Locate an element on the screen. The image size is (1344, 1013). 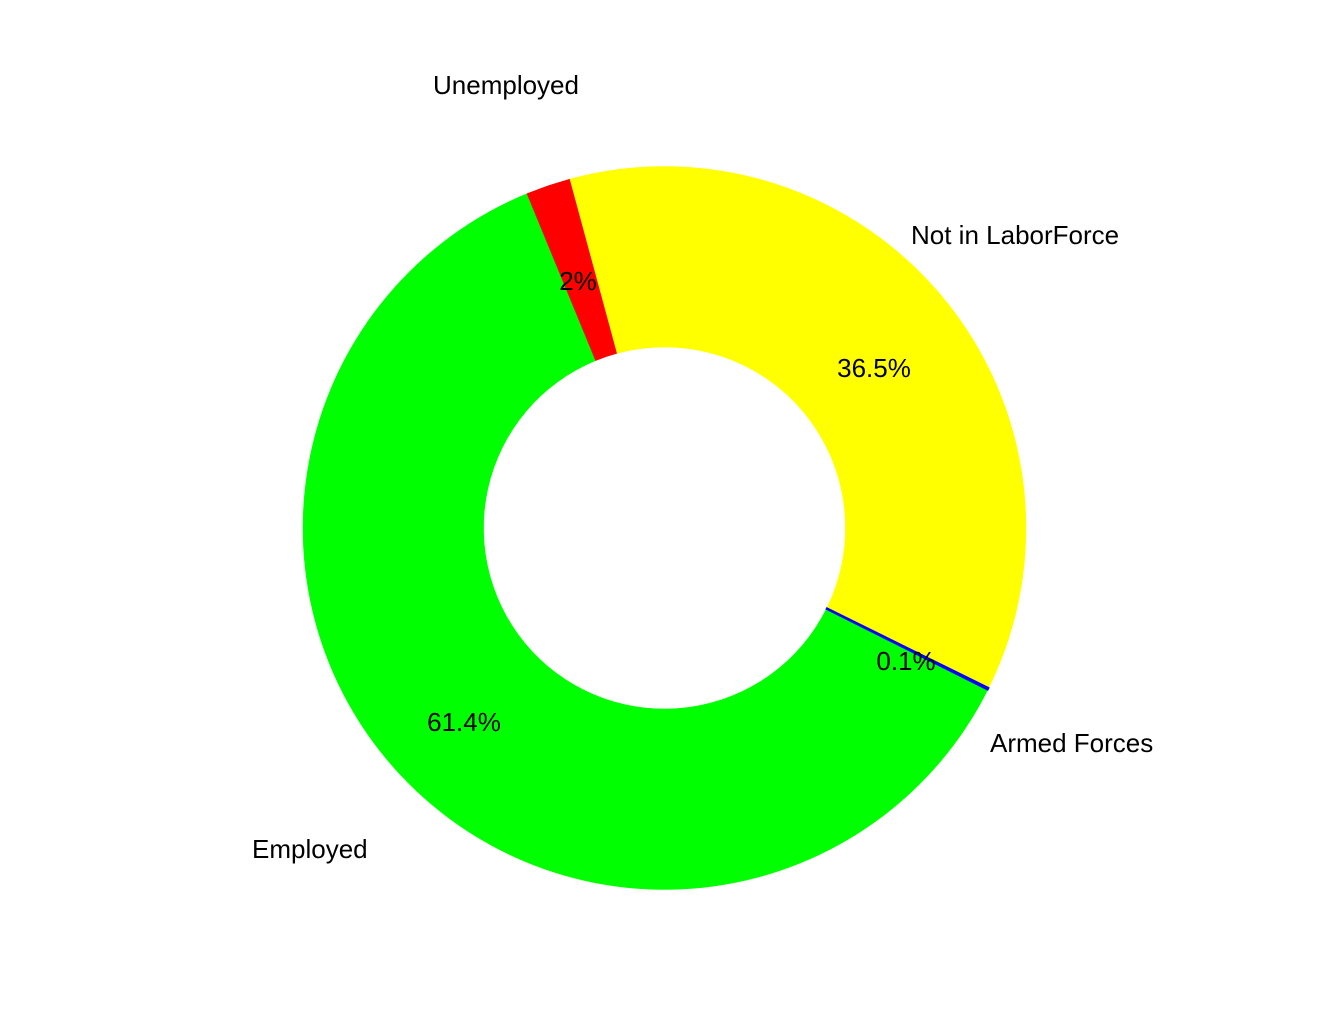
slice-armed-forces is located at coordinates (907, 649).